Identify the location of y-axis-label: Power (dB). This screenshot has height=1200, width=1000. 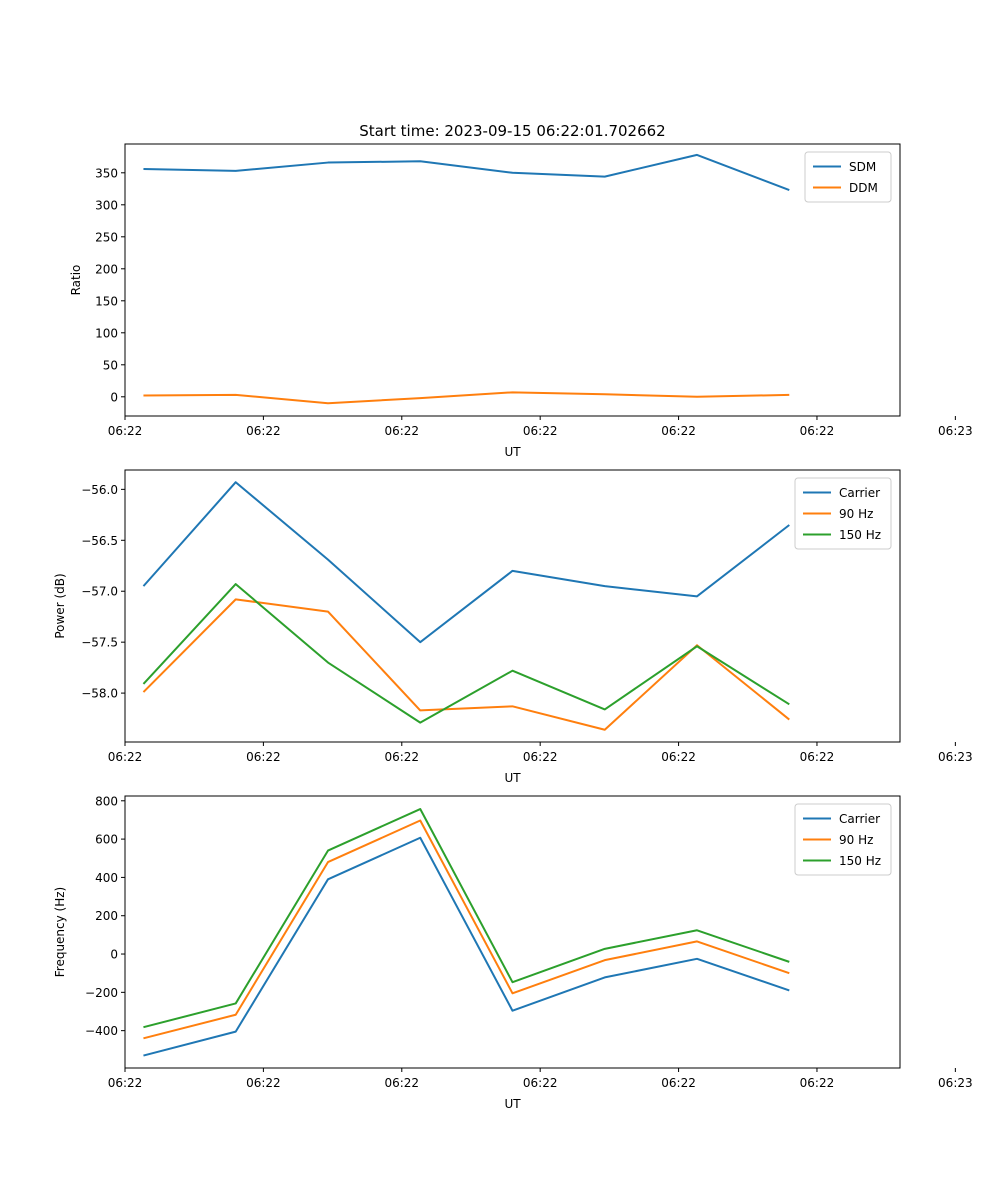
(60, 605).